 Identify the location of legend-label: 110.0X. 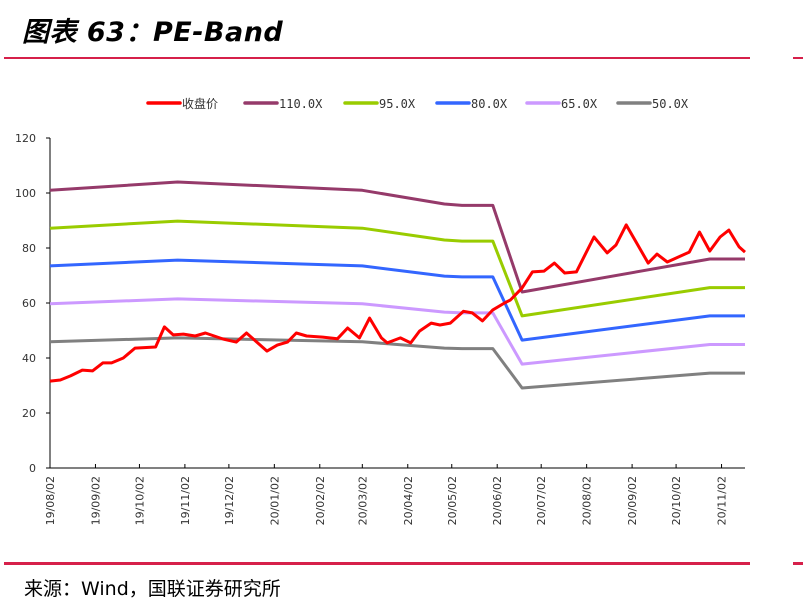
(301, 104).